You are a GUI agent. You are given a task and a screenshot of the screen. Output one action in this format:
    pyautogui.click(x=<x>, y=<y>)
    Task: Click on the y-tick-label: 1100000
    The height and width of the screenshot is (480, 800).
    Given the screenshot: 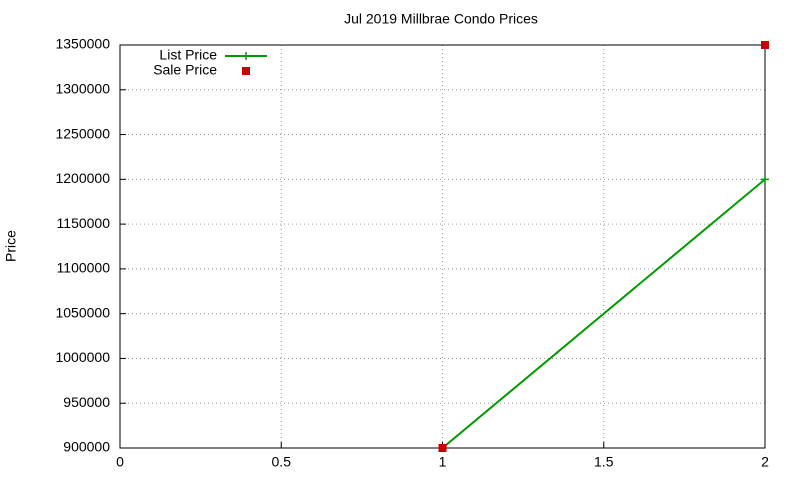 What is the action you would take?
    pyautogui.click(x=84, y=268)
    